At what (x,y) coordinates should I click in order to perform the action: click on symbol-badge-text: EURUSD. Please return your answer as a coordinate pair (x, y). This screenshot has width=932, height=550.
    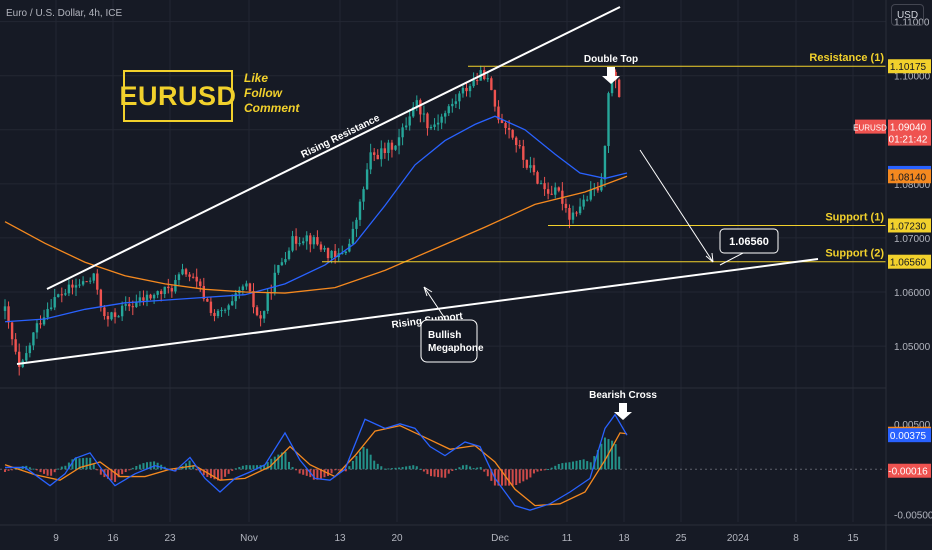
    Looking at the image, I should click on (870, 128).